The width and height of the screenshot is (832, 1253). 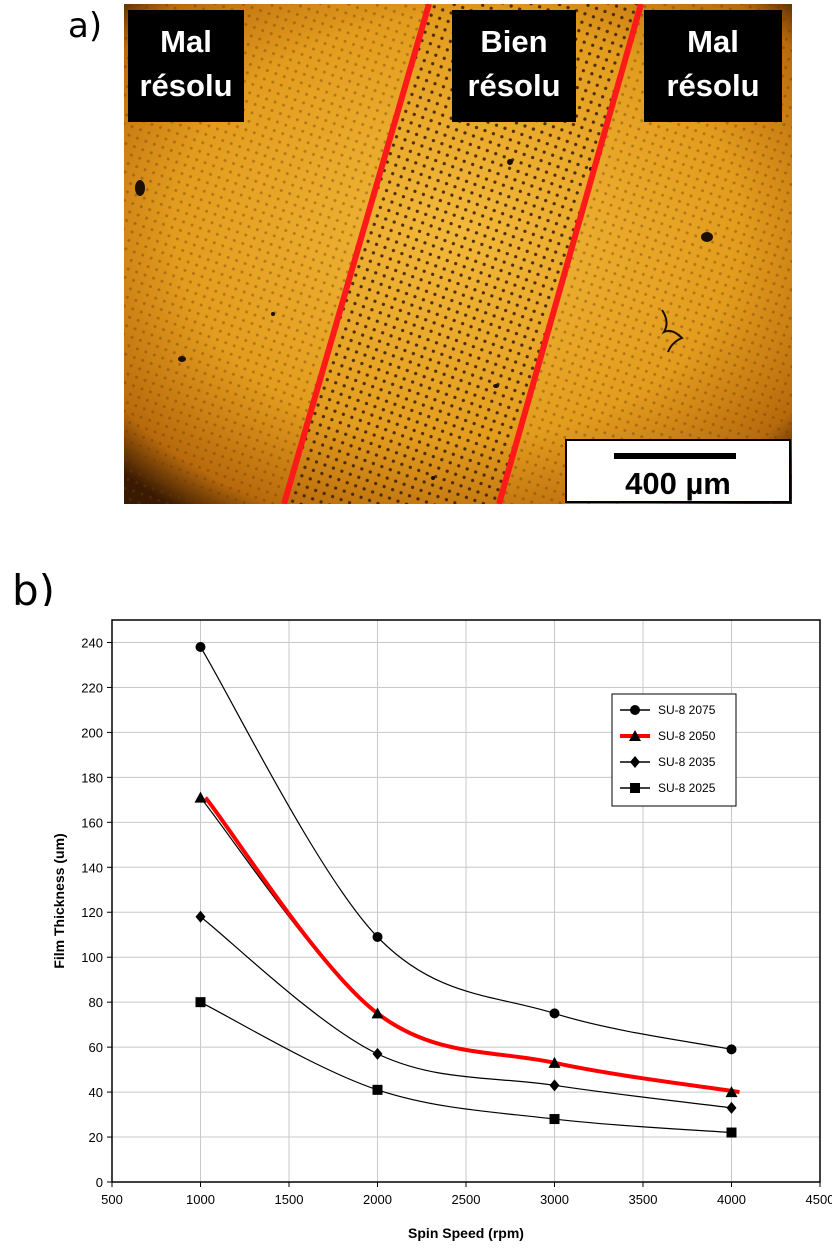 I want to click on x-tick-label: 2000, so click(x=377, y=1199).